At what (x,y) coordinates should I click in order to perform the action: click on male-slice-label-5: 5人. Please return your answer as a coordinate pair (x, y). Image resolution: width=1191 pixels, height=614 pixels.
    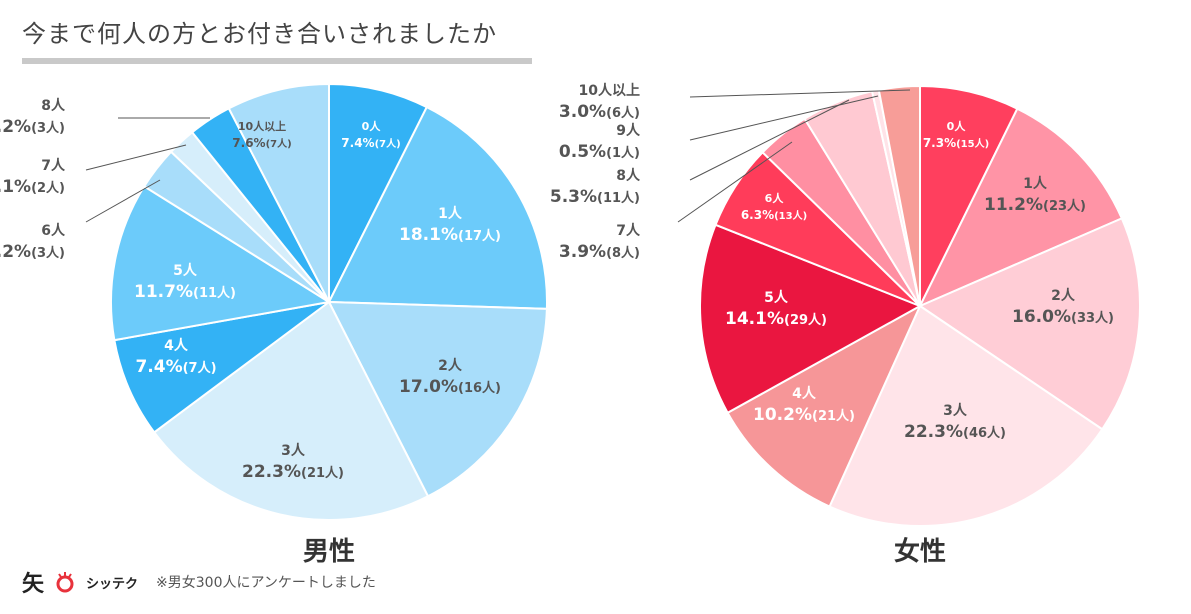
    Looking at the image, I should click on (185, 270).